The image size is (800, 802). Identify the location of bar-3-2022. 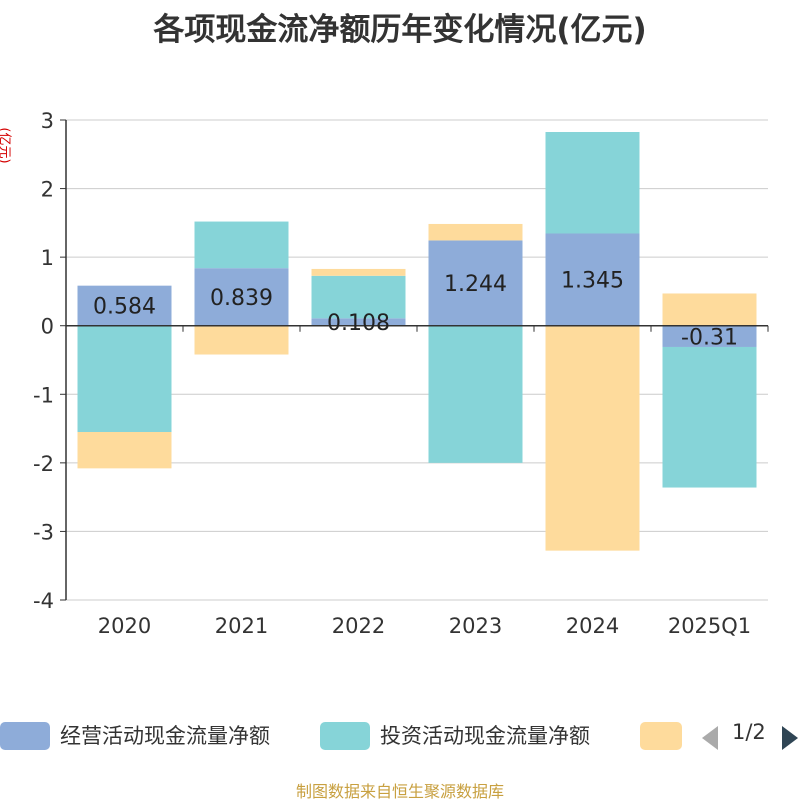
(358, 272).